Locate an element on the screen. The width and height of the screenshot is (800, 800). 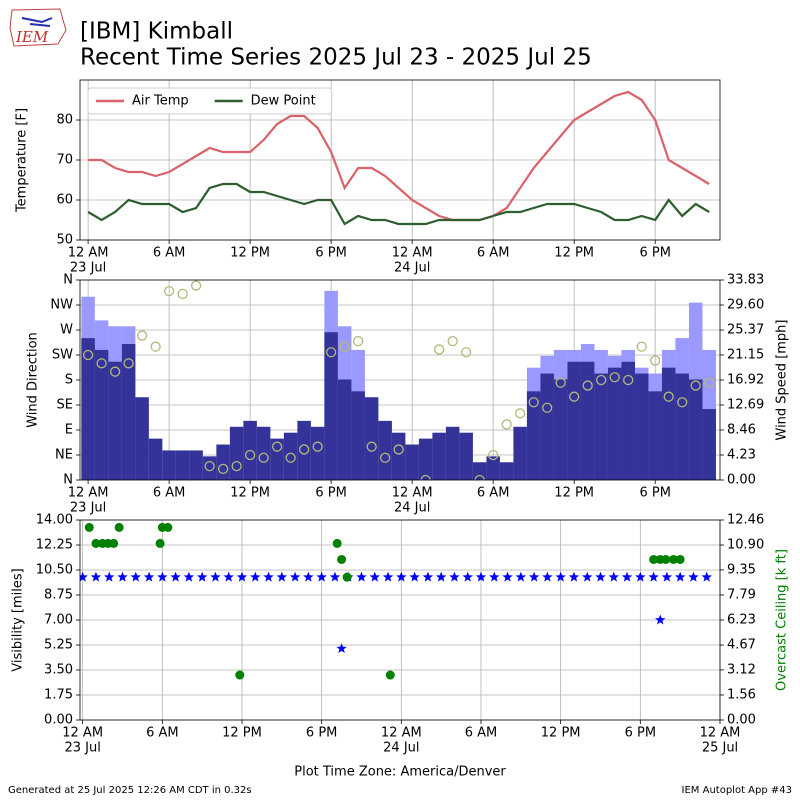
y2-tick-label: 25.37 is located at coordinates (745, 330).